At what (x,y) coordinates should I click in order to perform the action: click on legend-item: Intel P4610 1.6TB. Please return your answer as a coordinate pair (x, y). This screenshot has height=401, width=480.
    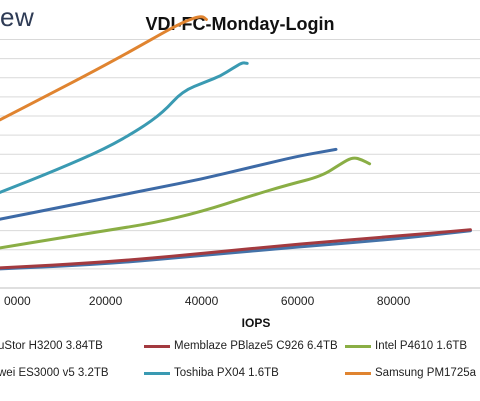
    Looking at the image, I should click on (406, 346).